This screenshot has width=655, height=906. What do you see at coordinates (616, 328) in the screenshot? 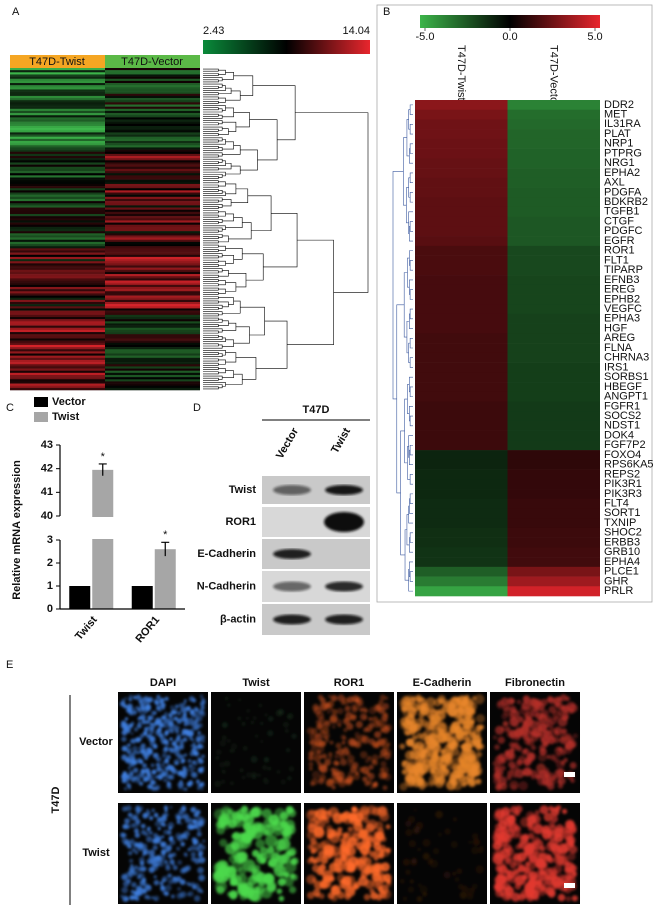
I see `gene-label: HGF` at bounding box center [616, 328].